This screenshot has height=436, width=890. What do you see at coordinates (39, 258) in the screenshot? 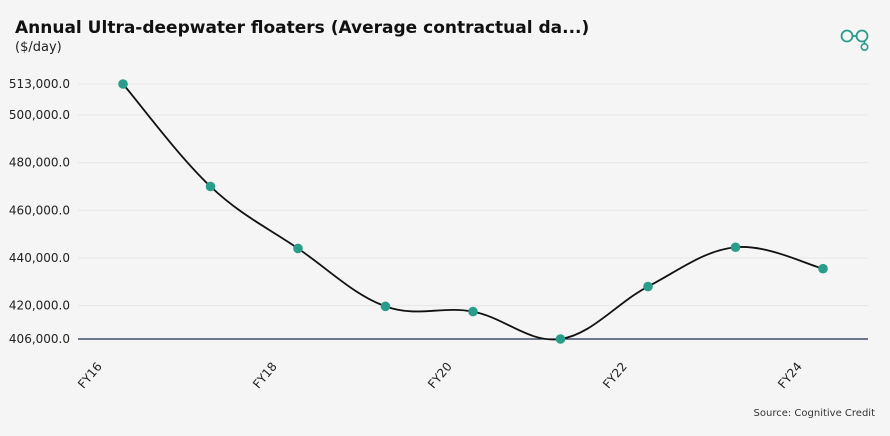
I see `y-tick-label: 440,000.0` at bounding box center [39, 258].